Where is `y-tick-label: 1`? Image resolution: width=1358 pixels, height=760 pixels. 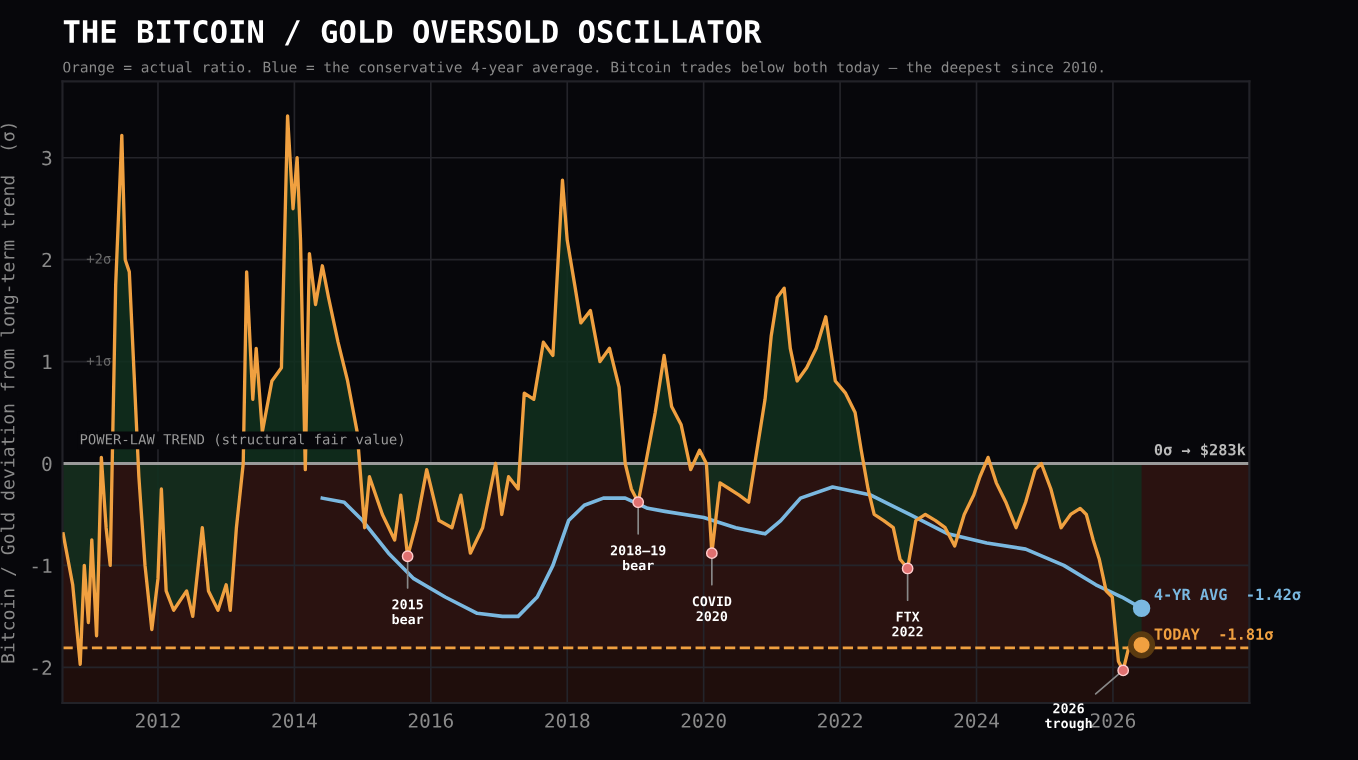
y-tick-label: 1 is located at coordinates (47, 362).